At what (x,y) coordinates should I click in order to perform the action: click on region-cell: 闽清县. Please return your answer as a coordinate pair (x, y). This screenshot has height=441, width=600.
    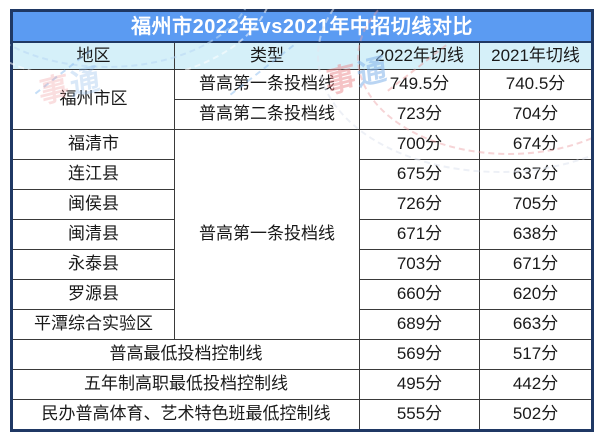
    Looking at the image, I should click on (93, 234).